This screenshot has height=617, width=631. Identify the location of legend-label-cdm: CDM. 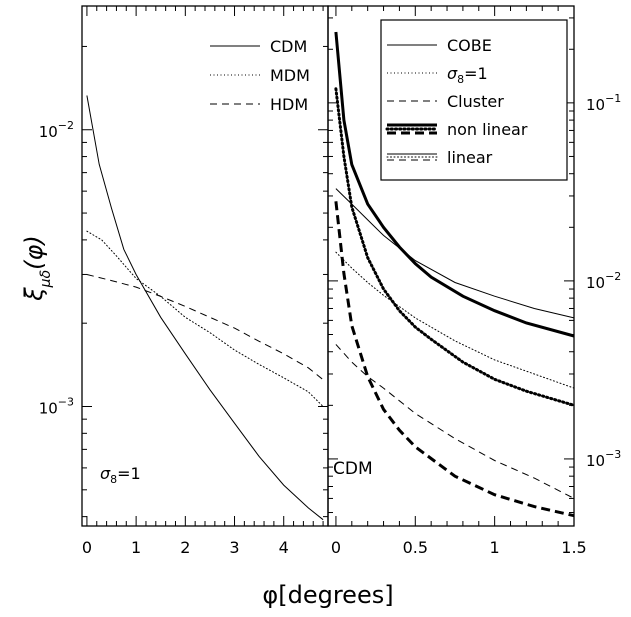
(288, 46).